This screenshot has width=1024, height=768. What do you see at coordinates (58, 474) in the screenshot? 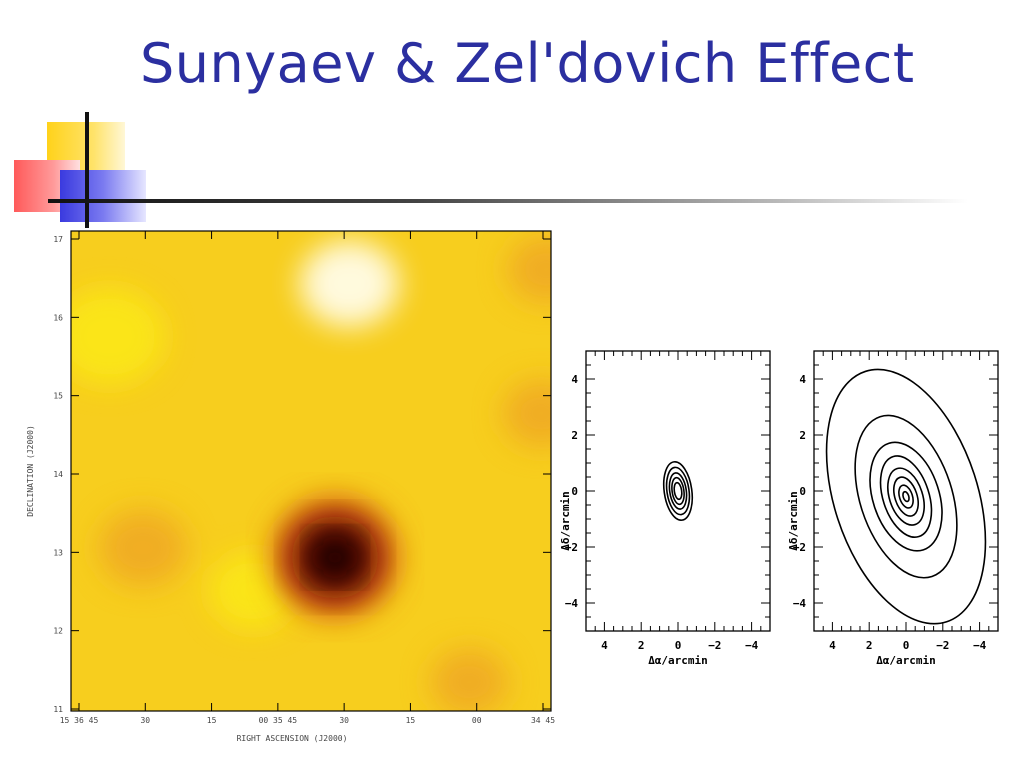
I see `heatmap-y-tick-label: 14` at bounding box center [58, 474].